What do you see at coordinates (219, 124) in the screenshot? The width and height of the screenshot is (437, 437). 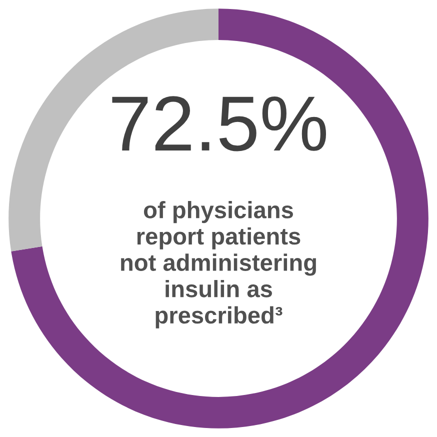 I see `data-label: 72.5%` at bounding box center [219, 124].